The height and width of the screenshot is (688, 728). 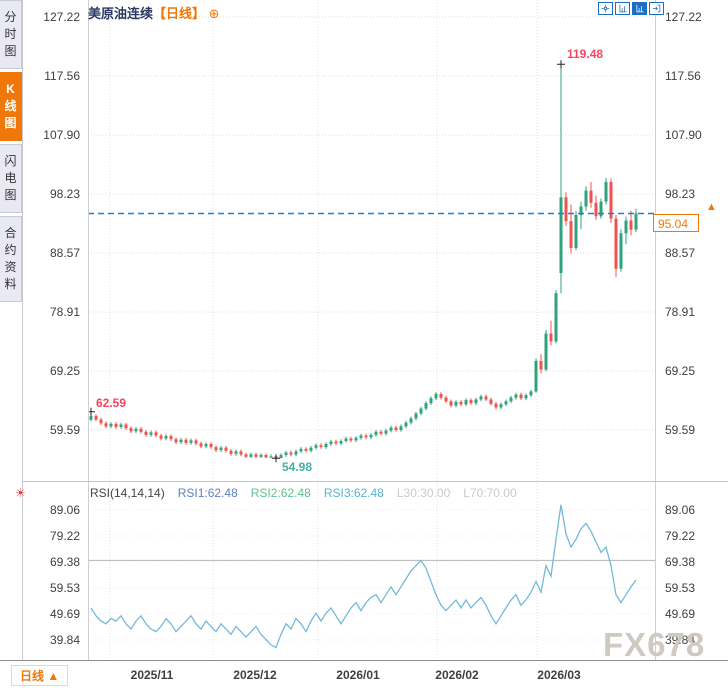 What do you see at coordinates (64, 536) in the screenshot?
I see `rsi-axis-label-left: 79.22` at bounding box center [64, 536].